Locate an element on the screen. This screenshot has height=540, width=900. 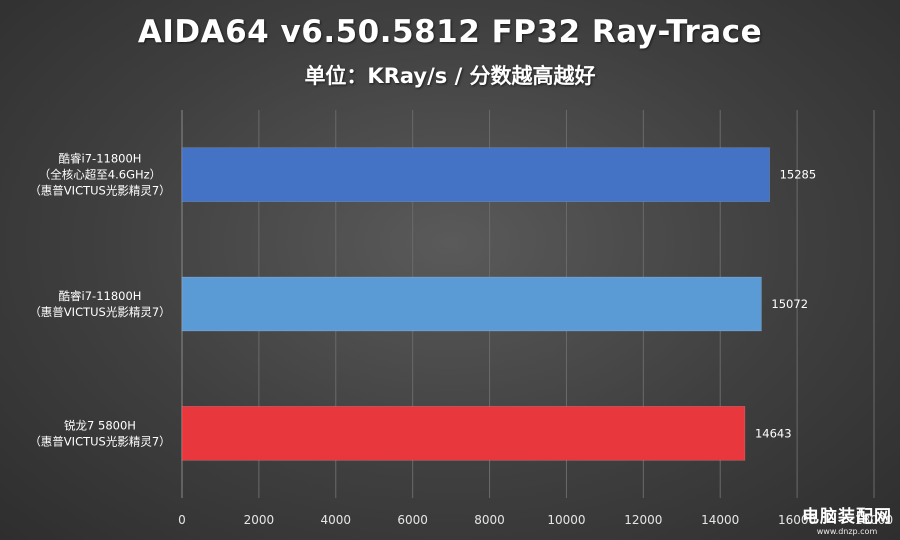
x-tick-label: 2000 is located at coordinates (259, 520).